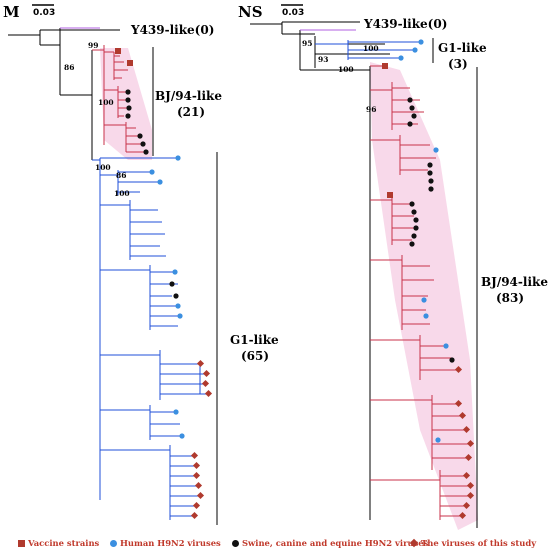 The height and width of the screenshot is (552, 550). What do you see at coordinates (414, 543) in the screenshot?
I see `diamond-icon` at bounding box center [414, 543].